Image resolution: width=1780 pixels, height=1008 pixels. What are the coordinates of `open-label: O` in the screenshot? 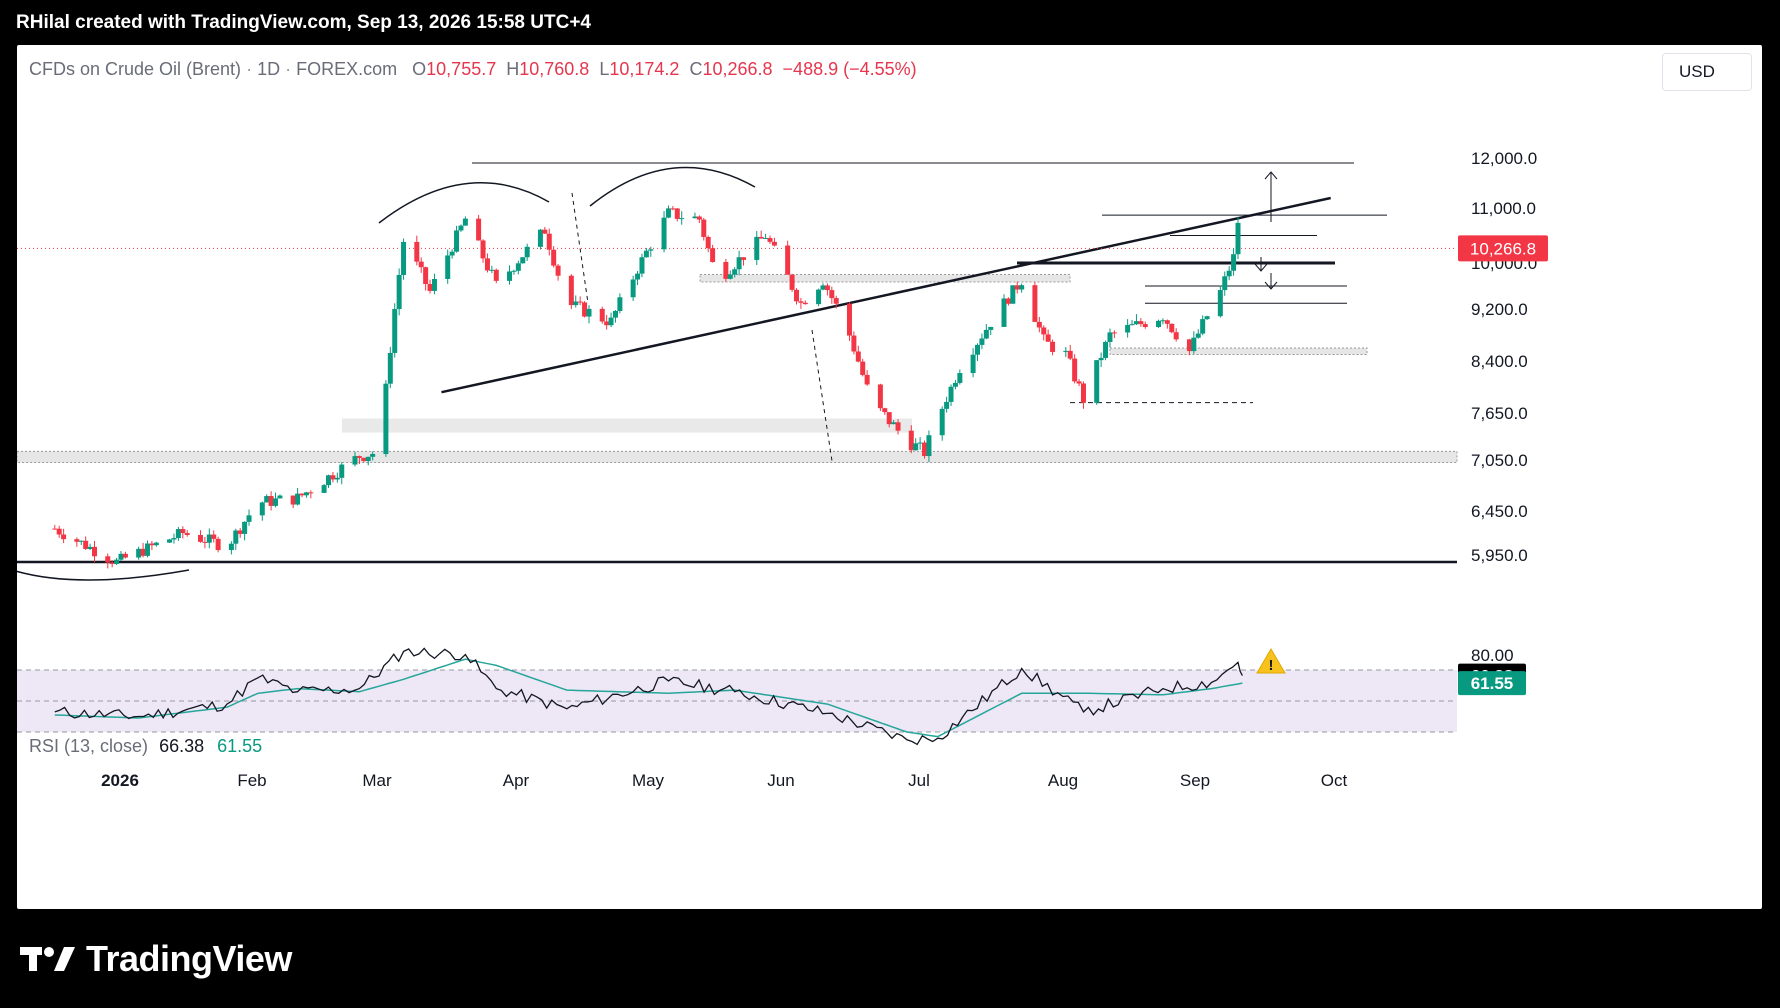 It's located at (419, 69).